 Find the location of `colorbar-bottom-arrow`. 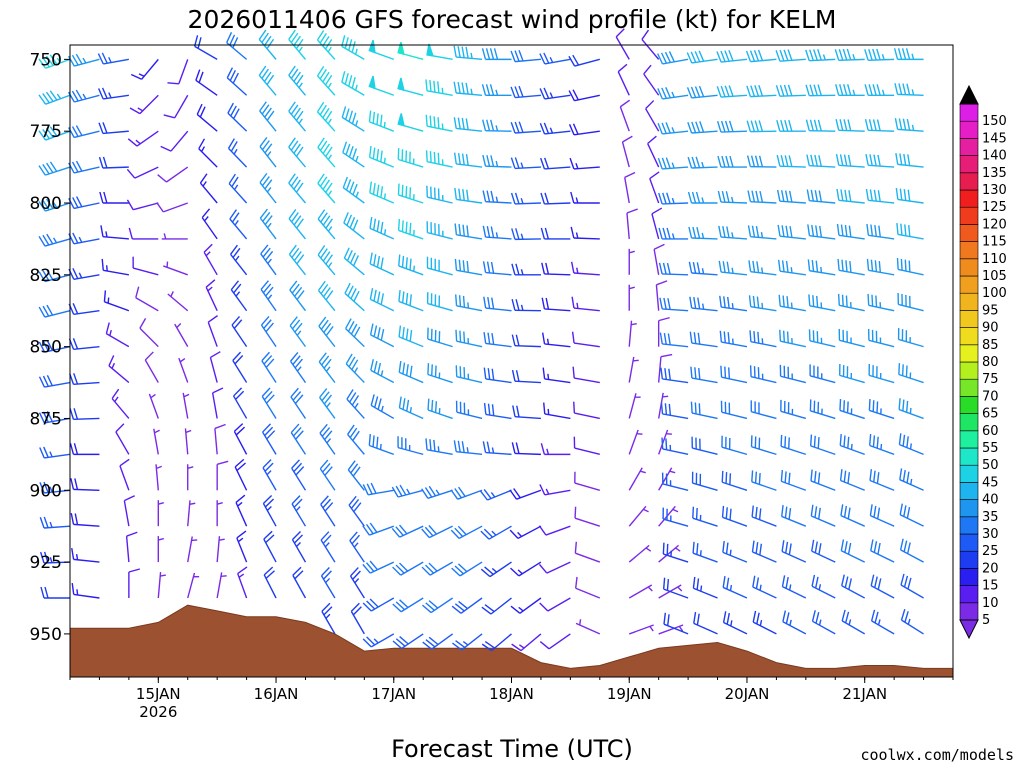

colorbar-bottom-arrow is located at coordinates (969, 629).